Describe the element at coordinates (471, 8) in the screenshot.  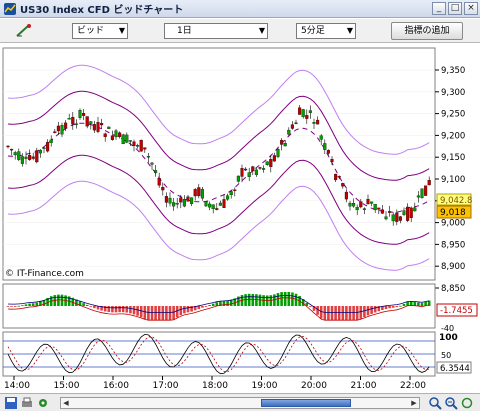
I see `close-button: ×` at that location.